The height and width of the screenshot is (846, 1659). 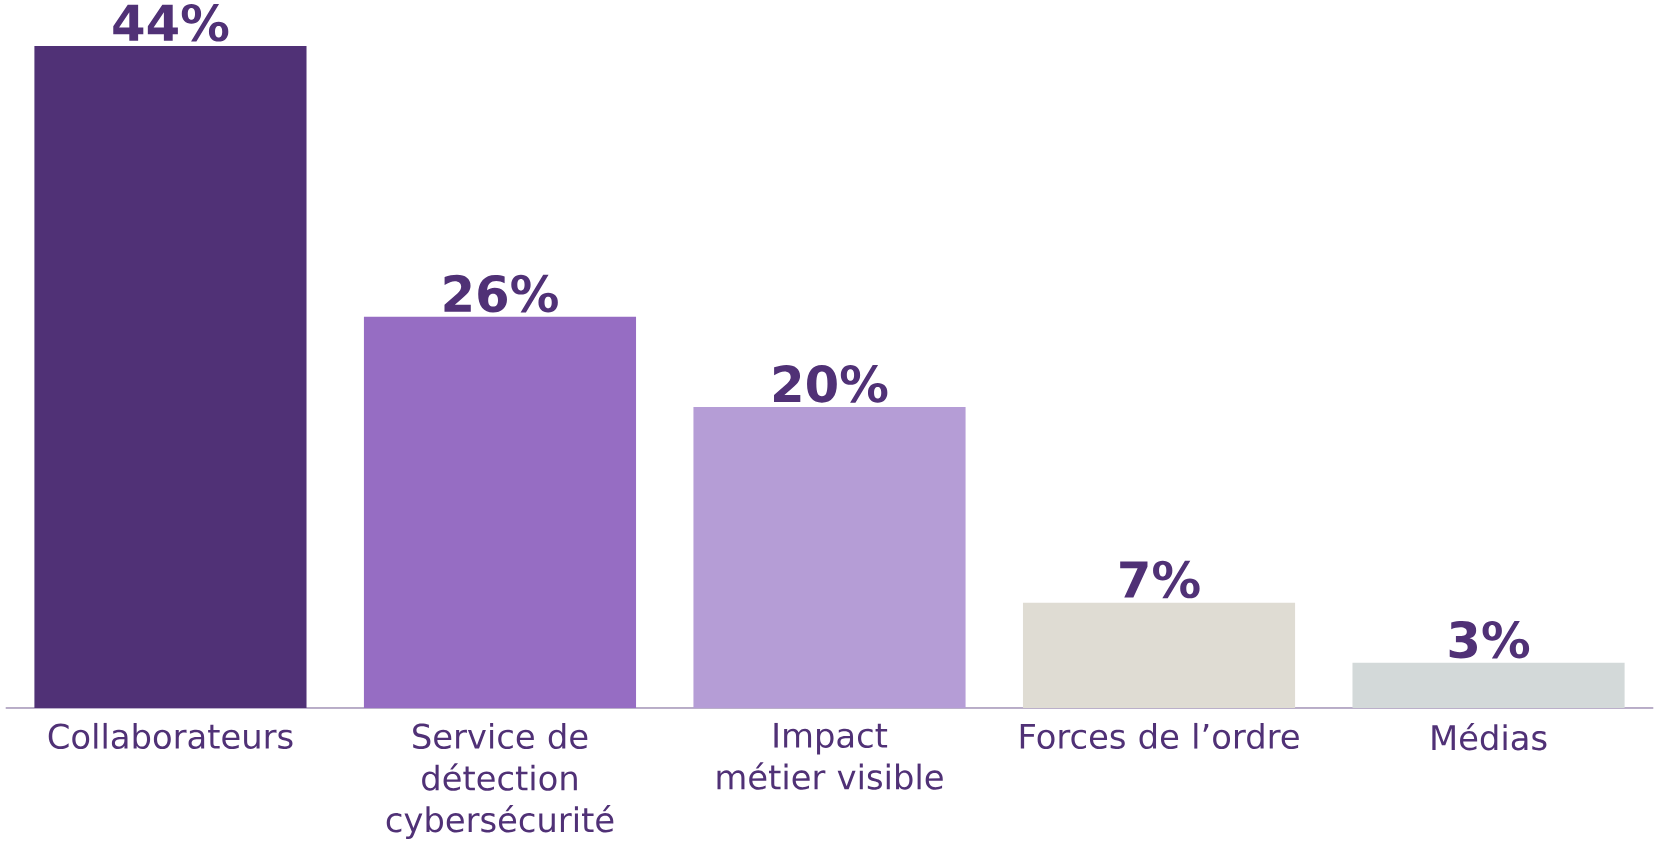 I want to click on data-label: 44%, so click(x=171, y=23).